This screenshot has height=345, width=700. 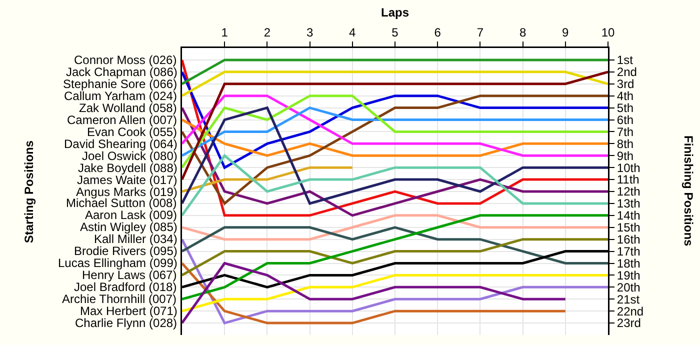 What do you see at coordinates (625, 119) in the screenshot?
I see `y-tick-label: 6th` at bounding box center [625, 119].